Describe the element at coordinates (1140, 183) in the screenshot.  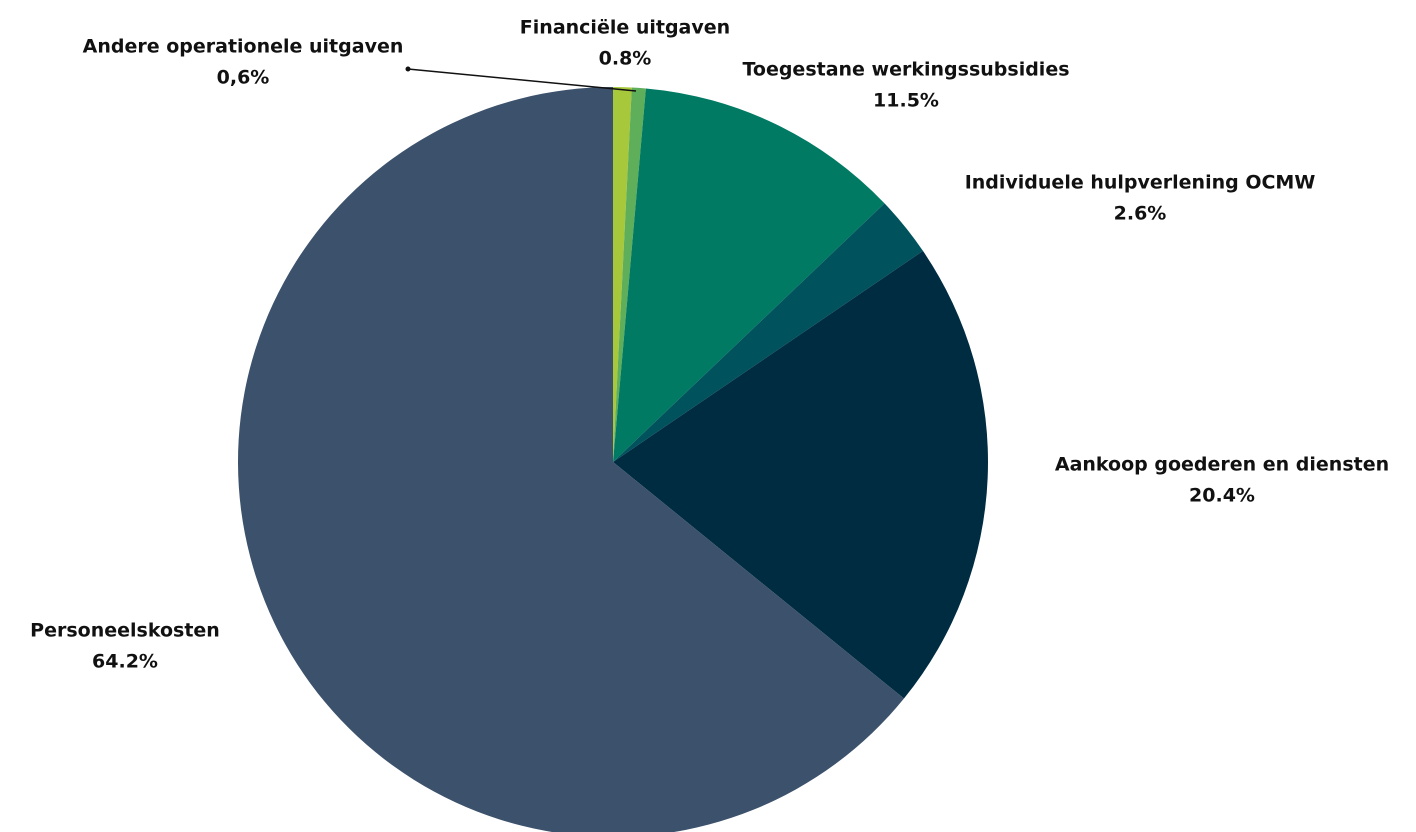
I see `slice-label: Individuele hulpverlening OCMW` at that location.